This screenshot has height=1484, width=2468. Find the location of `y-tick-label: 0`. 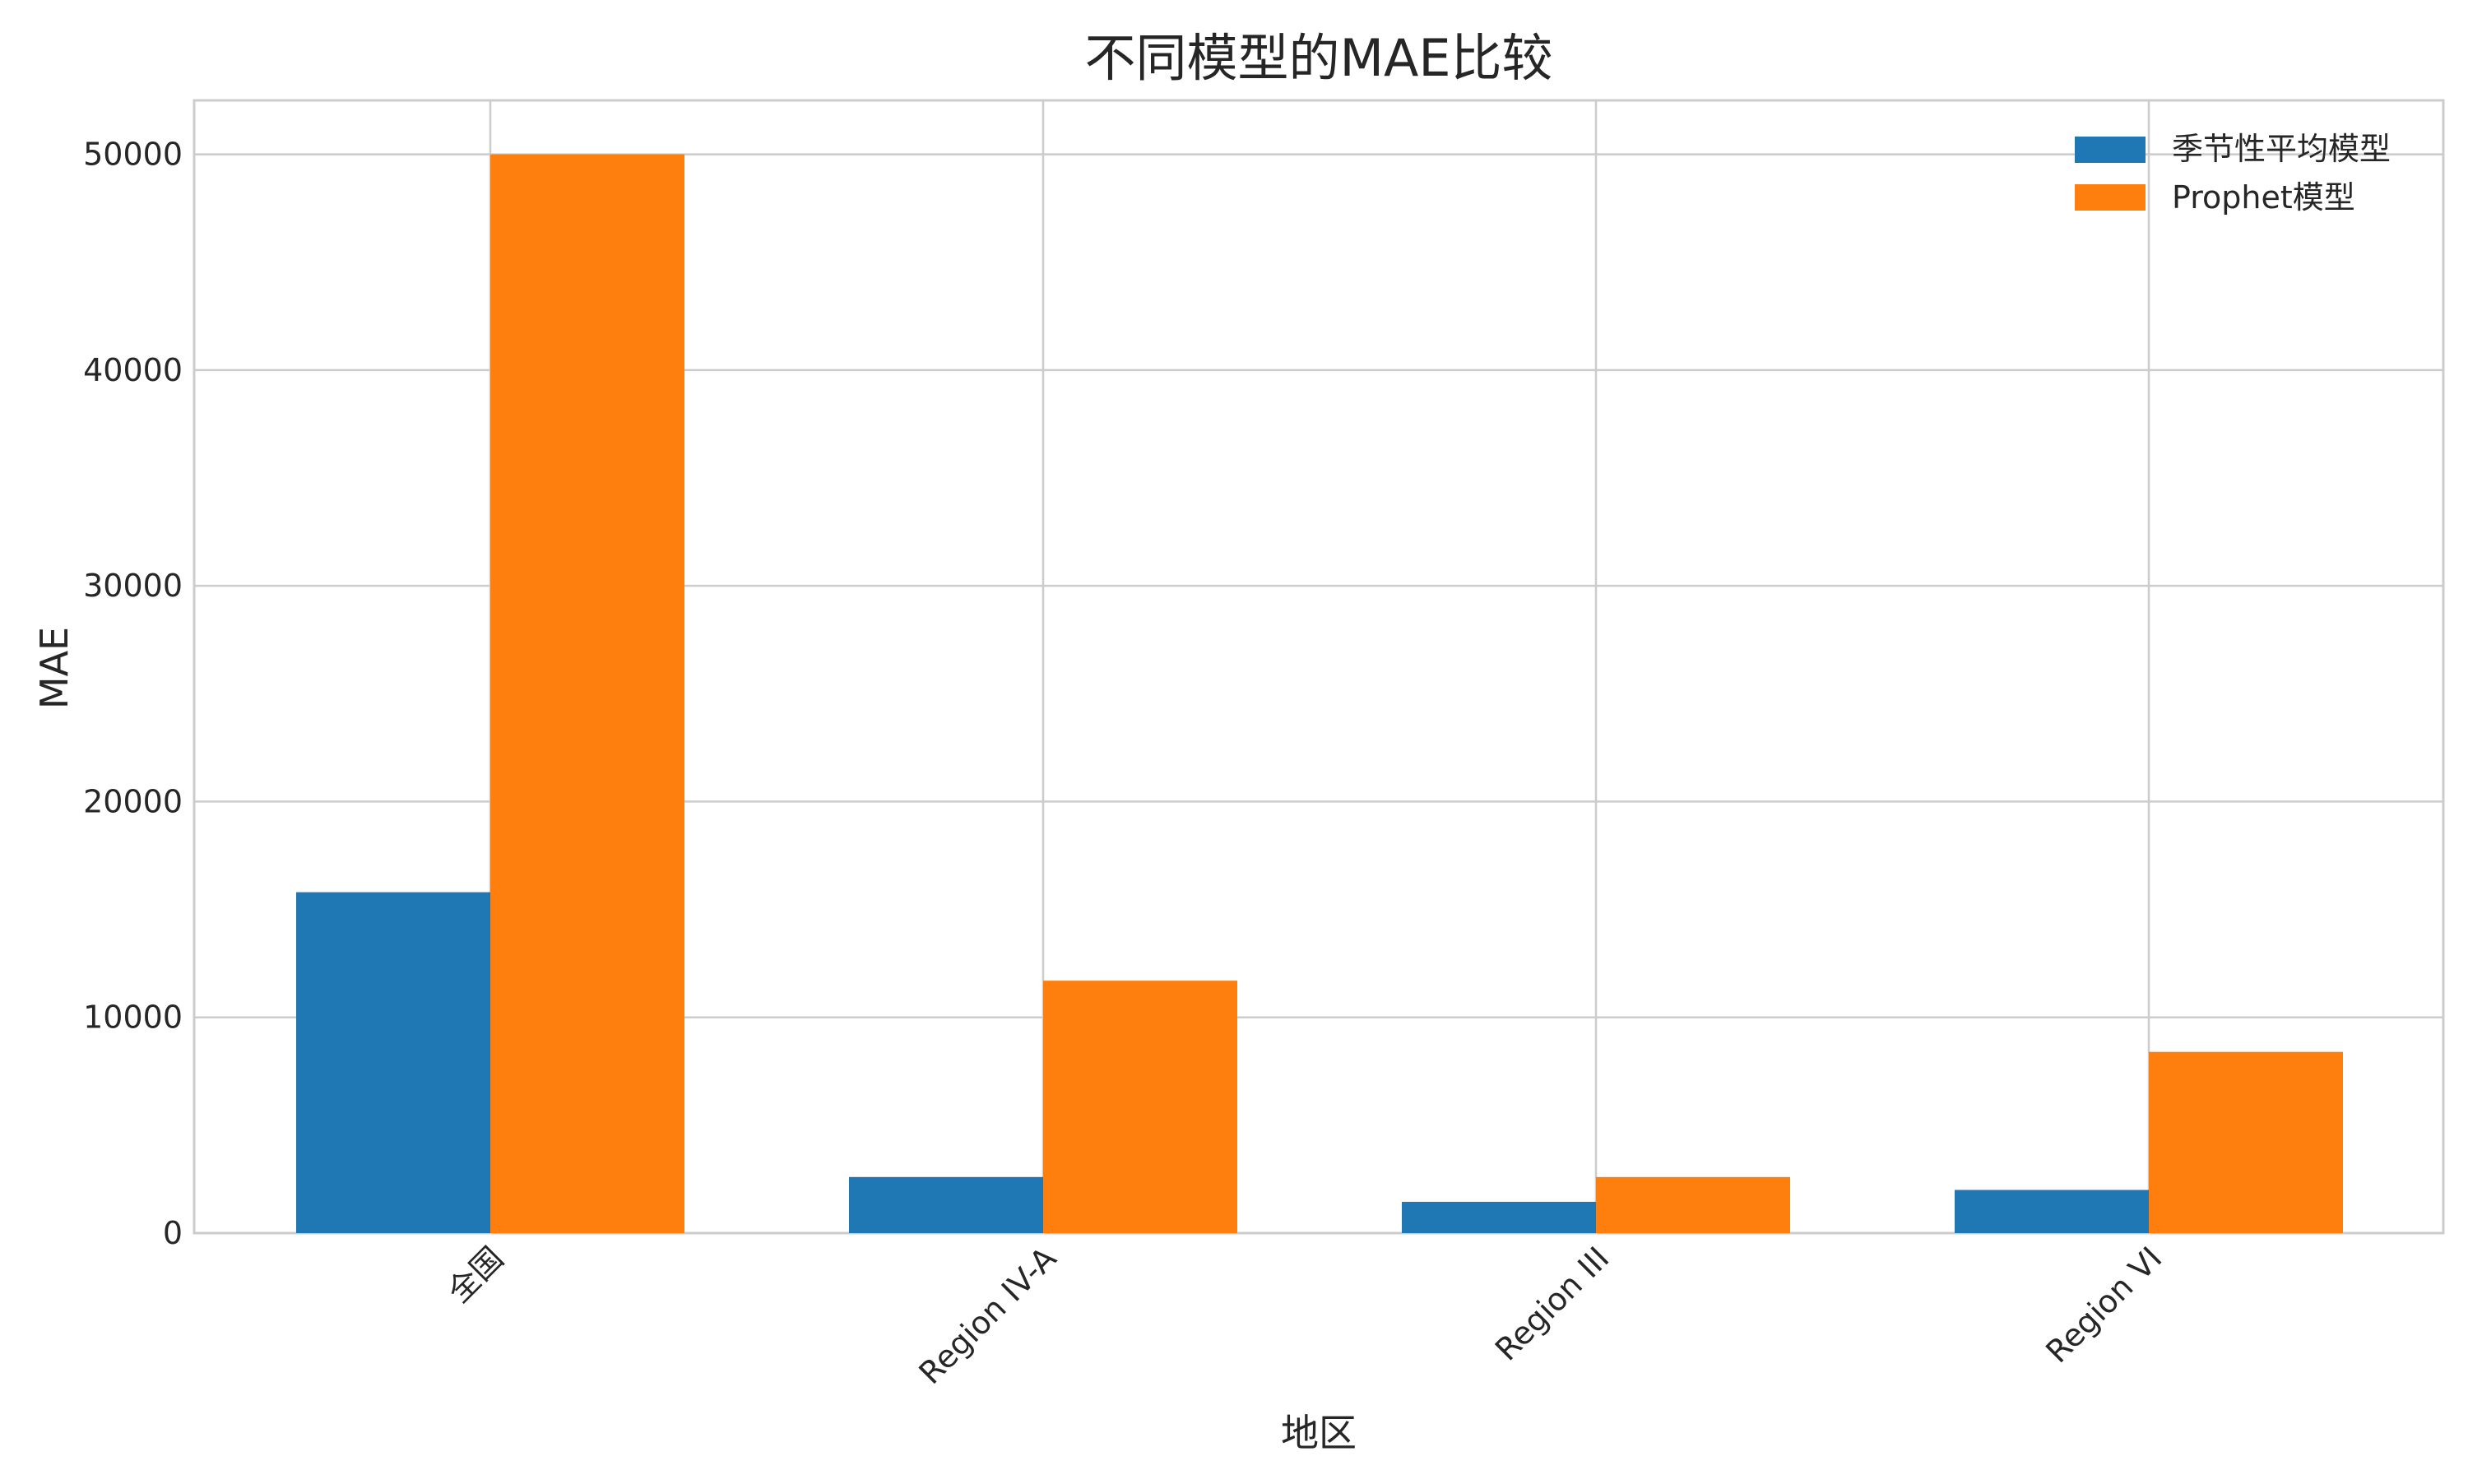

y-tick-label: 0 is located at coordinates (173, 1233).